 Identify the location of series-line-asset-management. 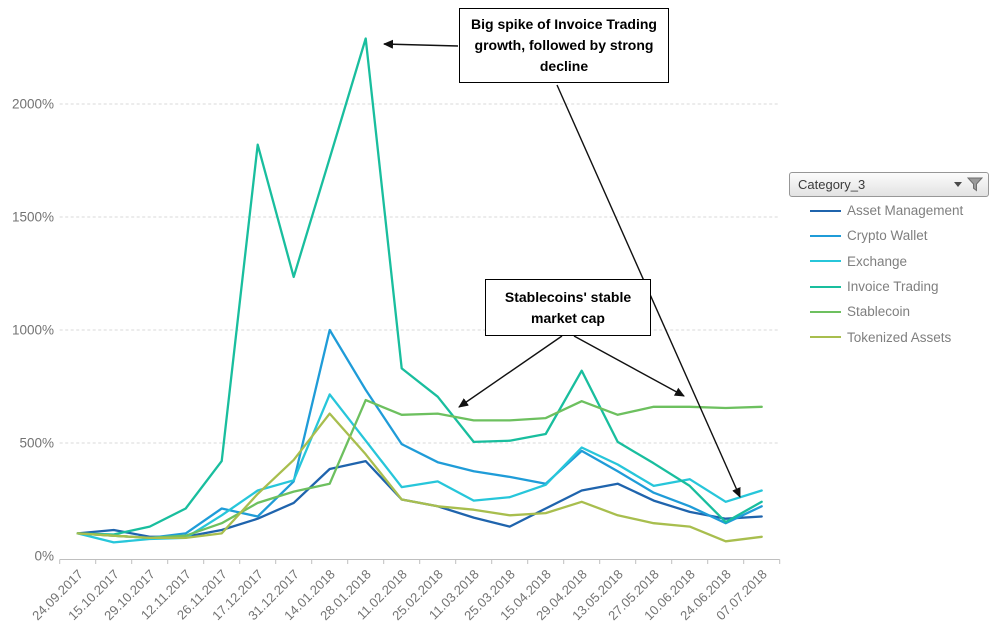
(419, 498).